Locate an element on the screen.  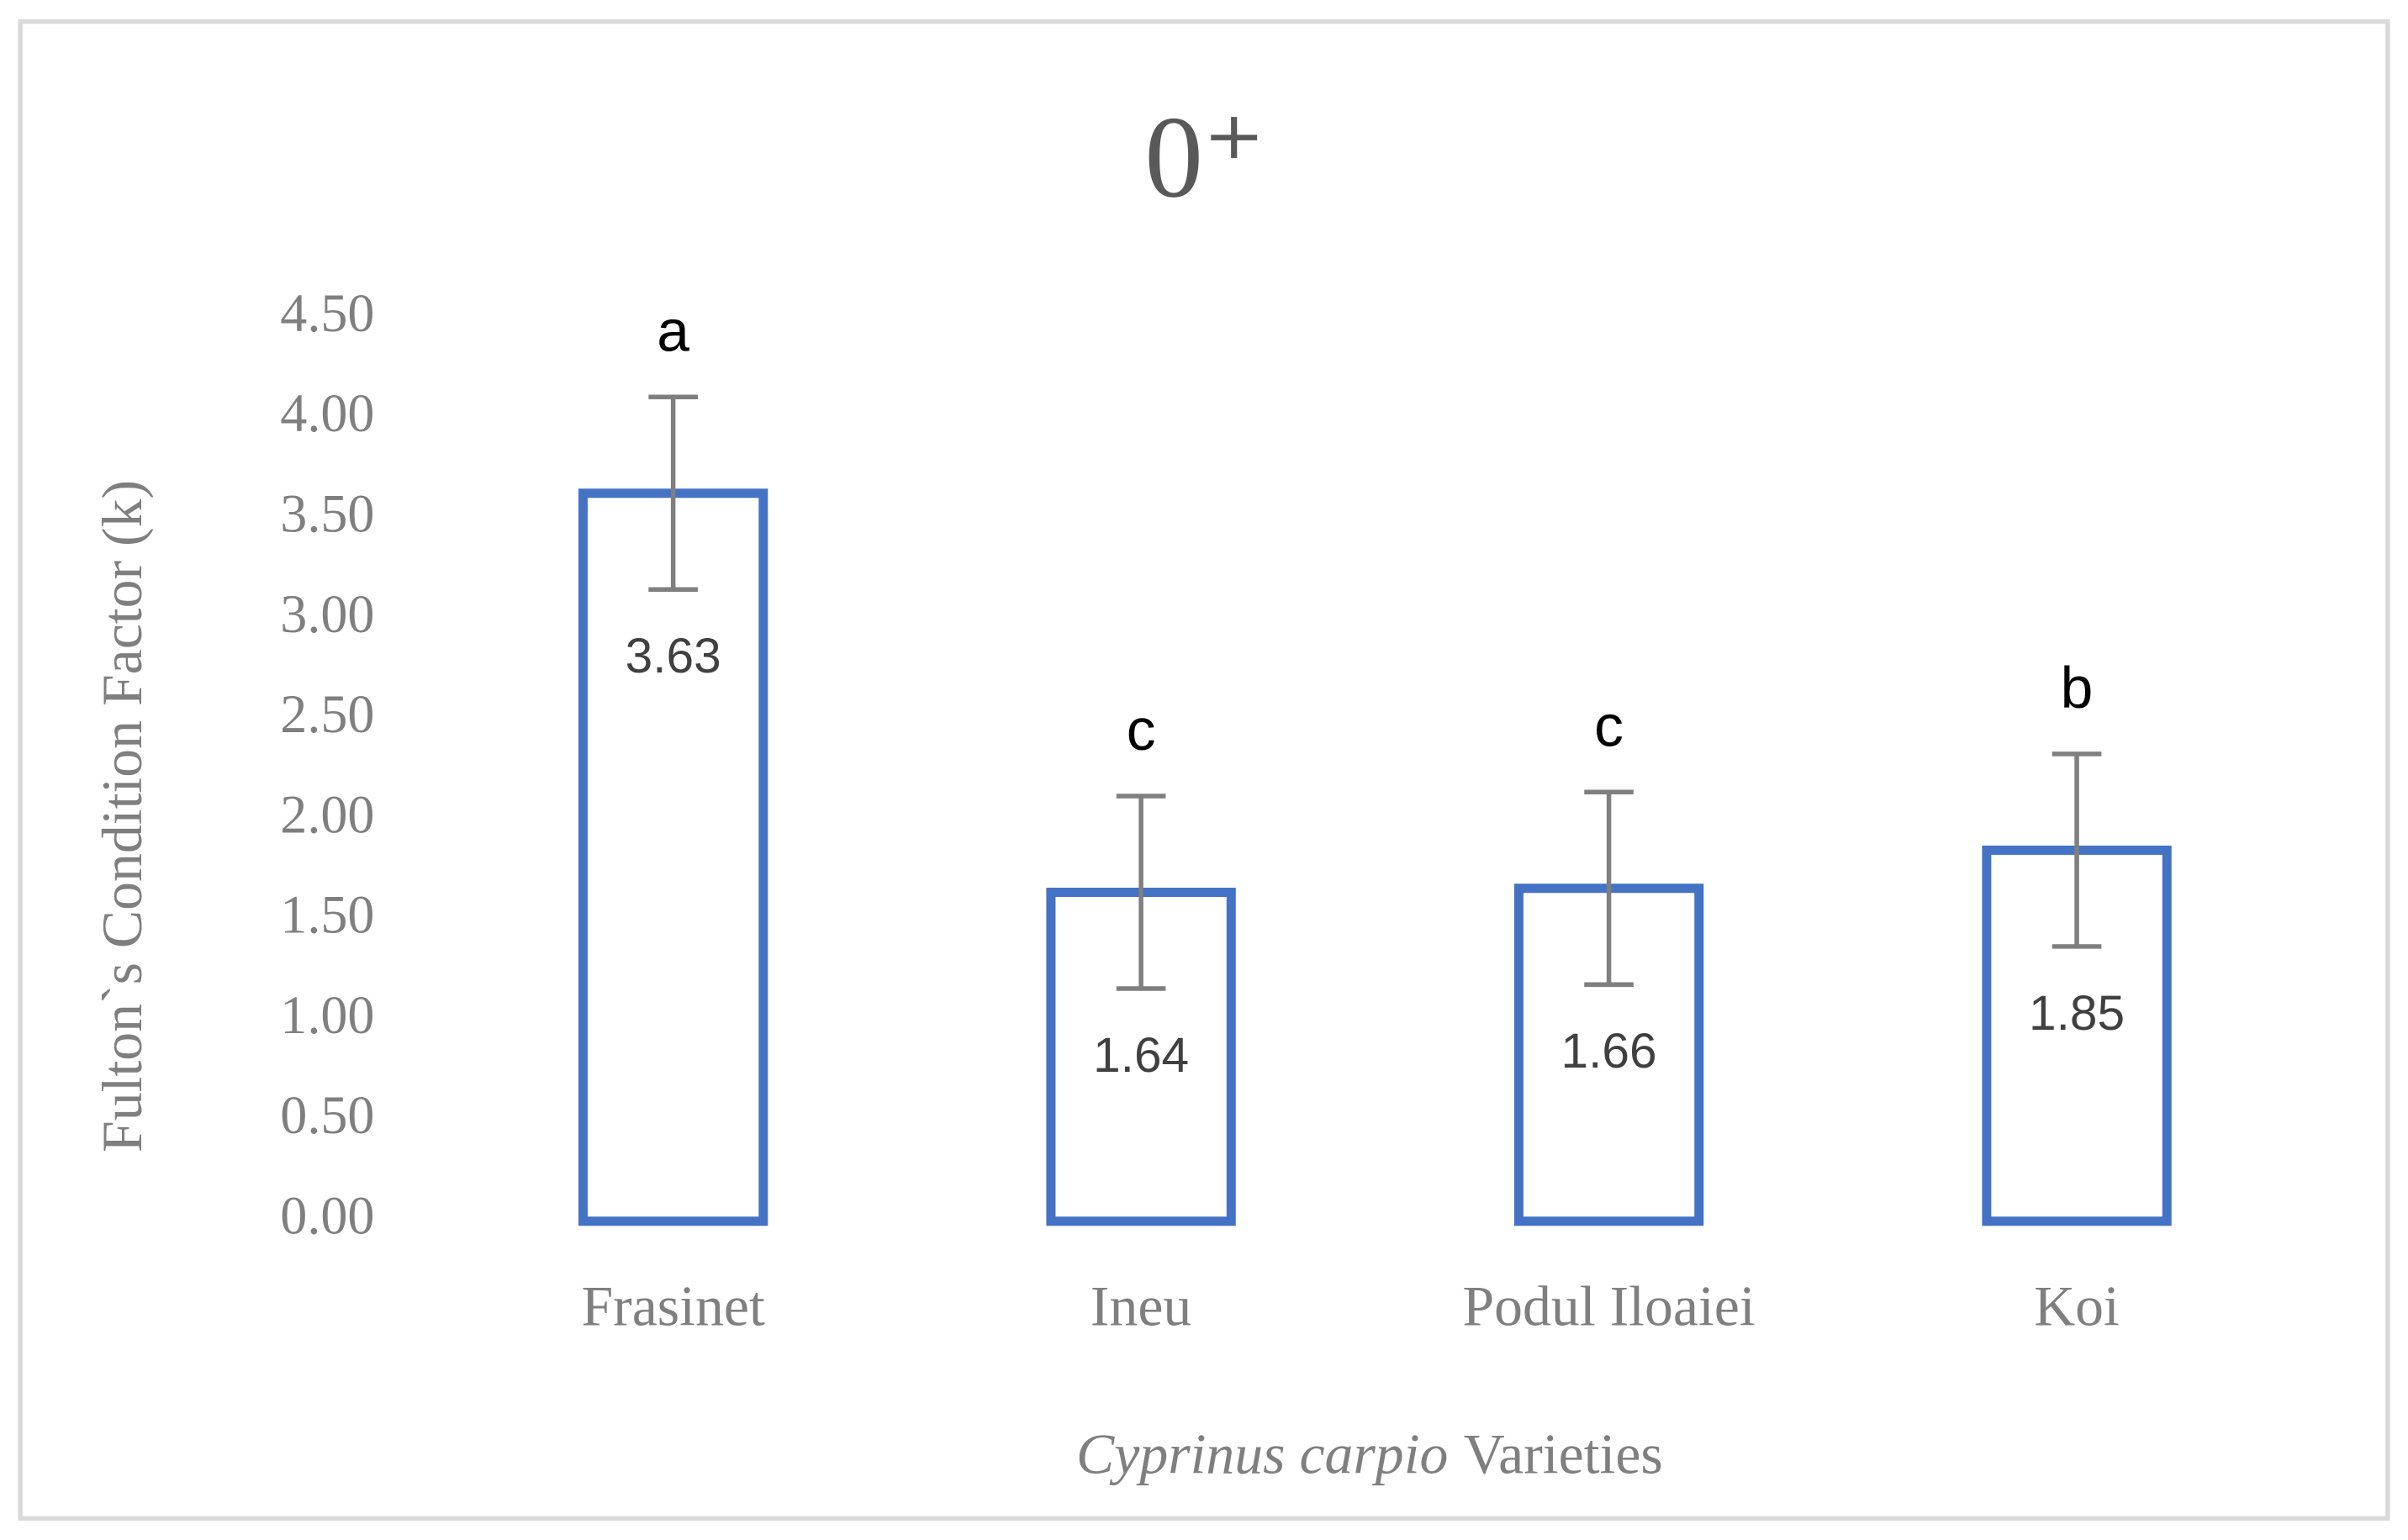
value-label: 1.64 is located at coordinates (1141, 1055).